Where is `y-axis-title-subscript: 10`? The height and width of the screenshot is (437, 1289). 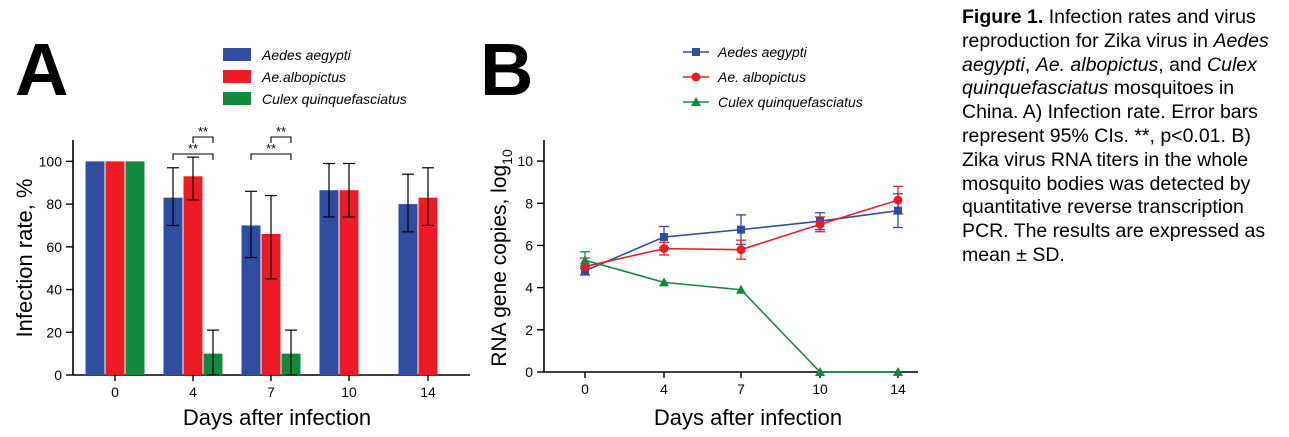 y-axis-title-subscript: 10 is located at coordinates (507, 157).